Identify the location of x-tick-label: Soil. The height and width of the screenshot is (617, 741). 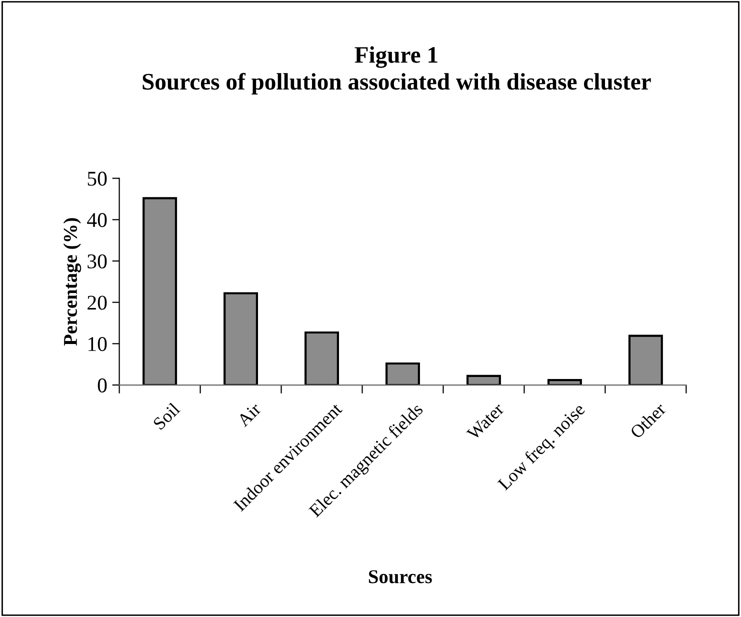
(166, 416).